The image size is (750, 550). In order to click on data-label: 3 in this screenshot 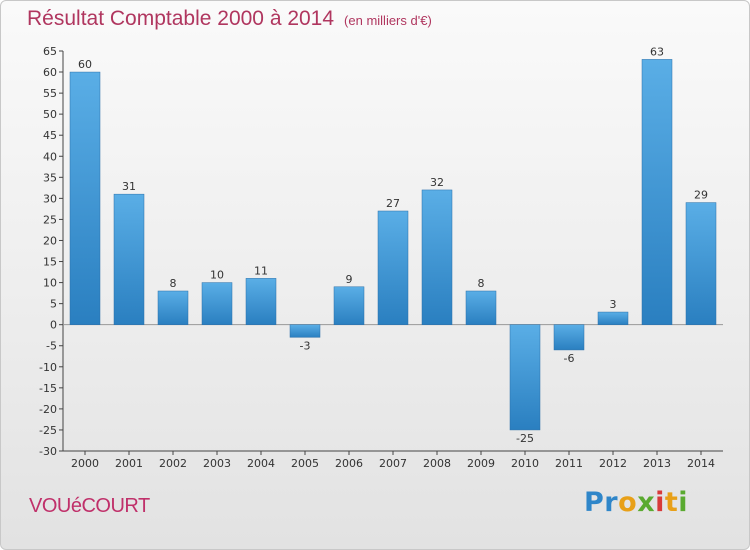, I will do `click(613, 304)`.